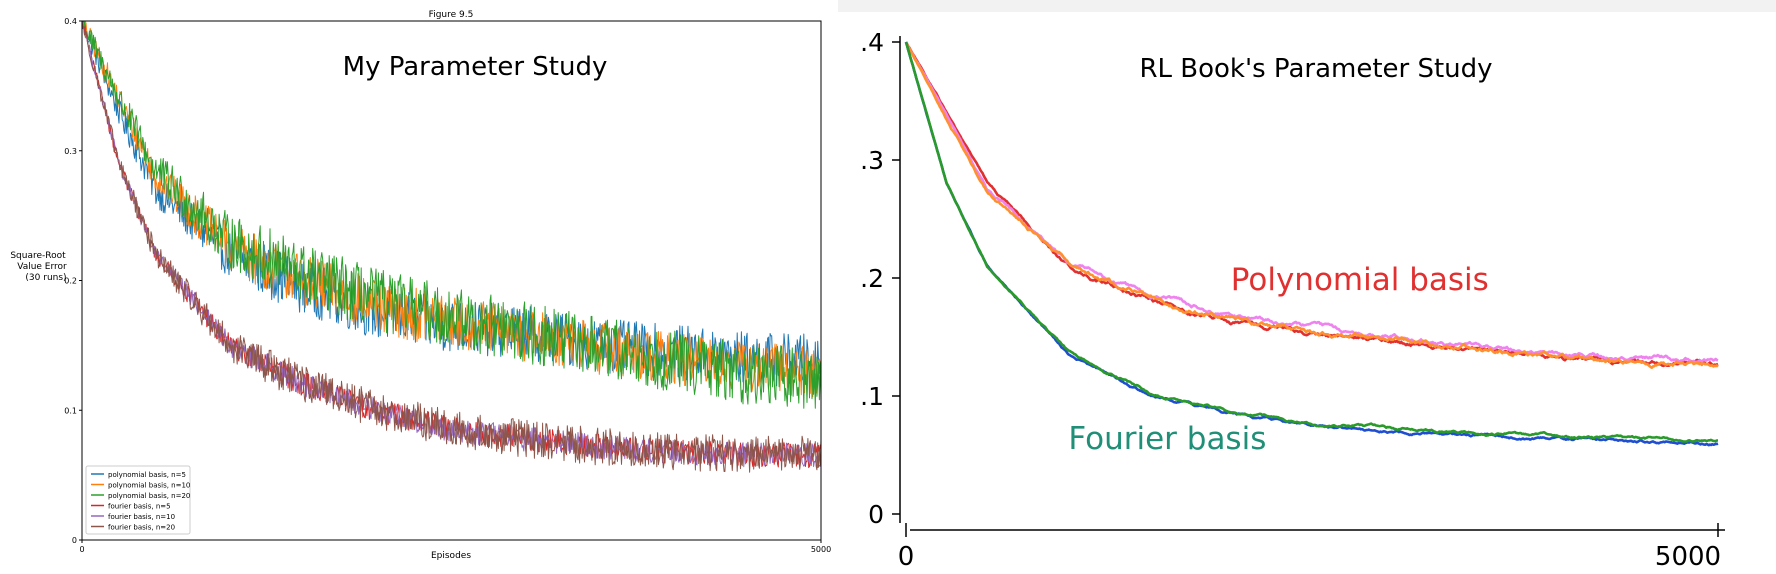 The image size is (1776, 574). What do you see at coordinates (1688, 556) in the screenshot?
I see `right-x-tick-label: 5000` at bounding box center [1688, 556].